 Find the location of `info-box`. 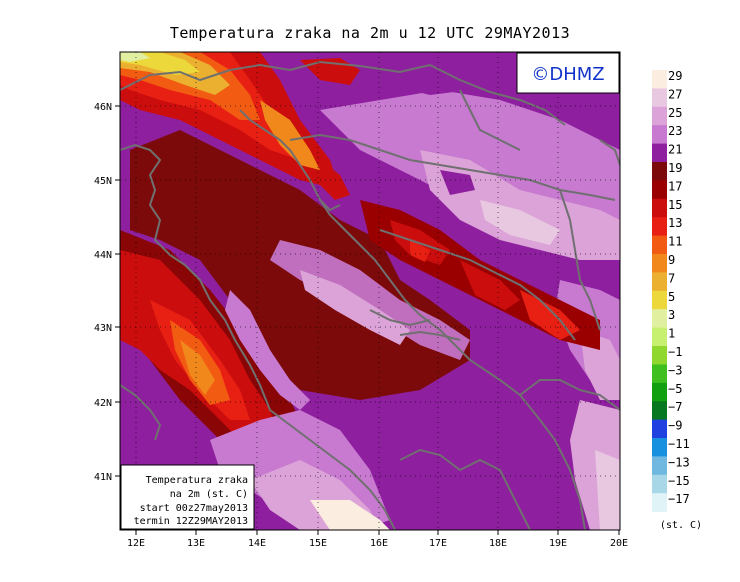

info-box is located at coordinates (187, 497).